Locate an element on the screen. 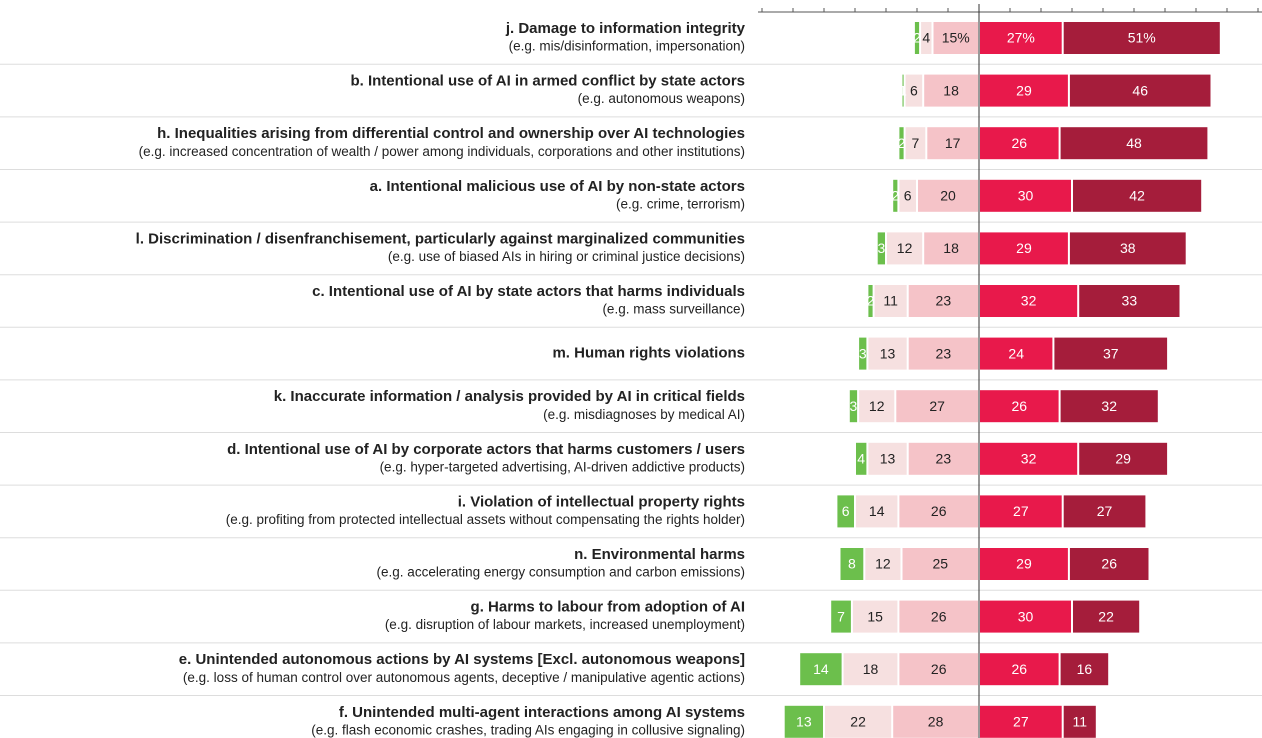 This screenshot has width=1262, height=738. value-label: 15 is located at coordinates (875, 616).